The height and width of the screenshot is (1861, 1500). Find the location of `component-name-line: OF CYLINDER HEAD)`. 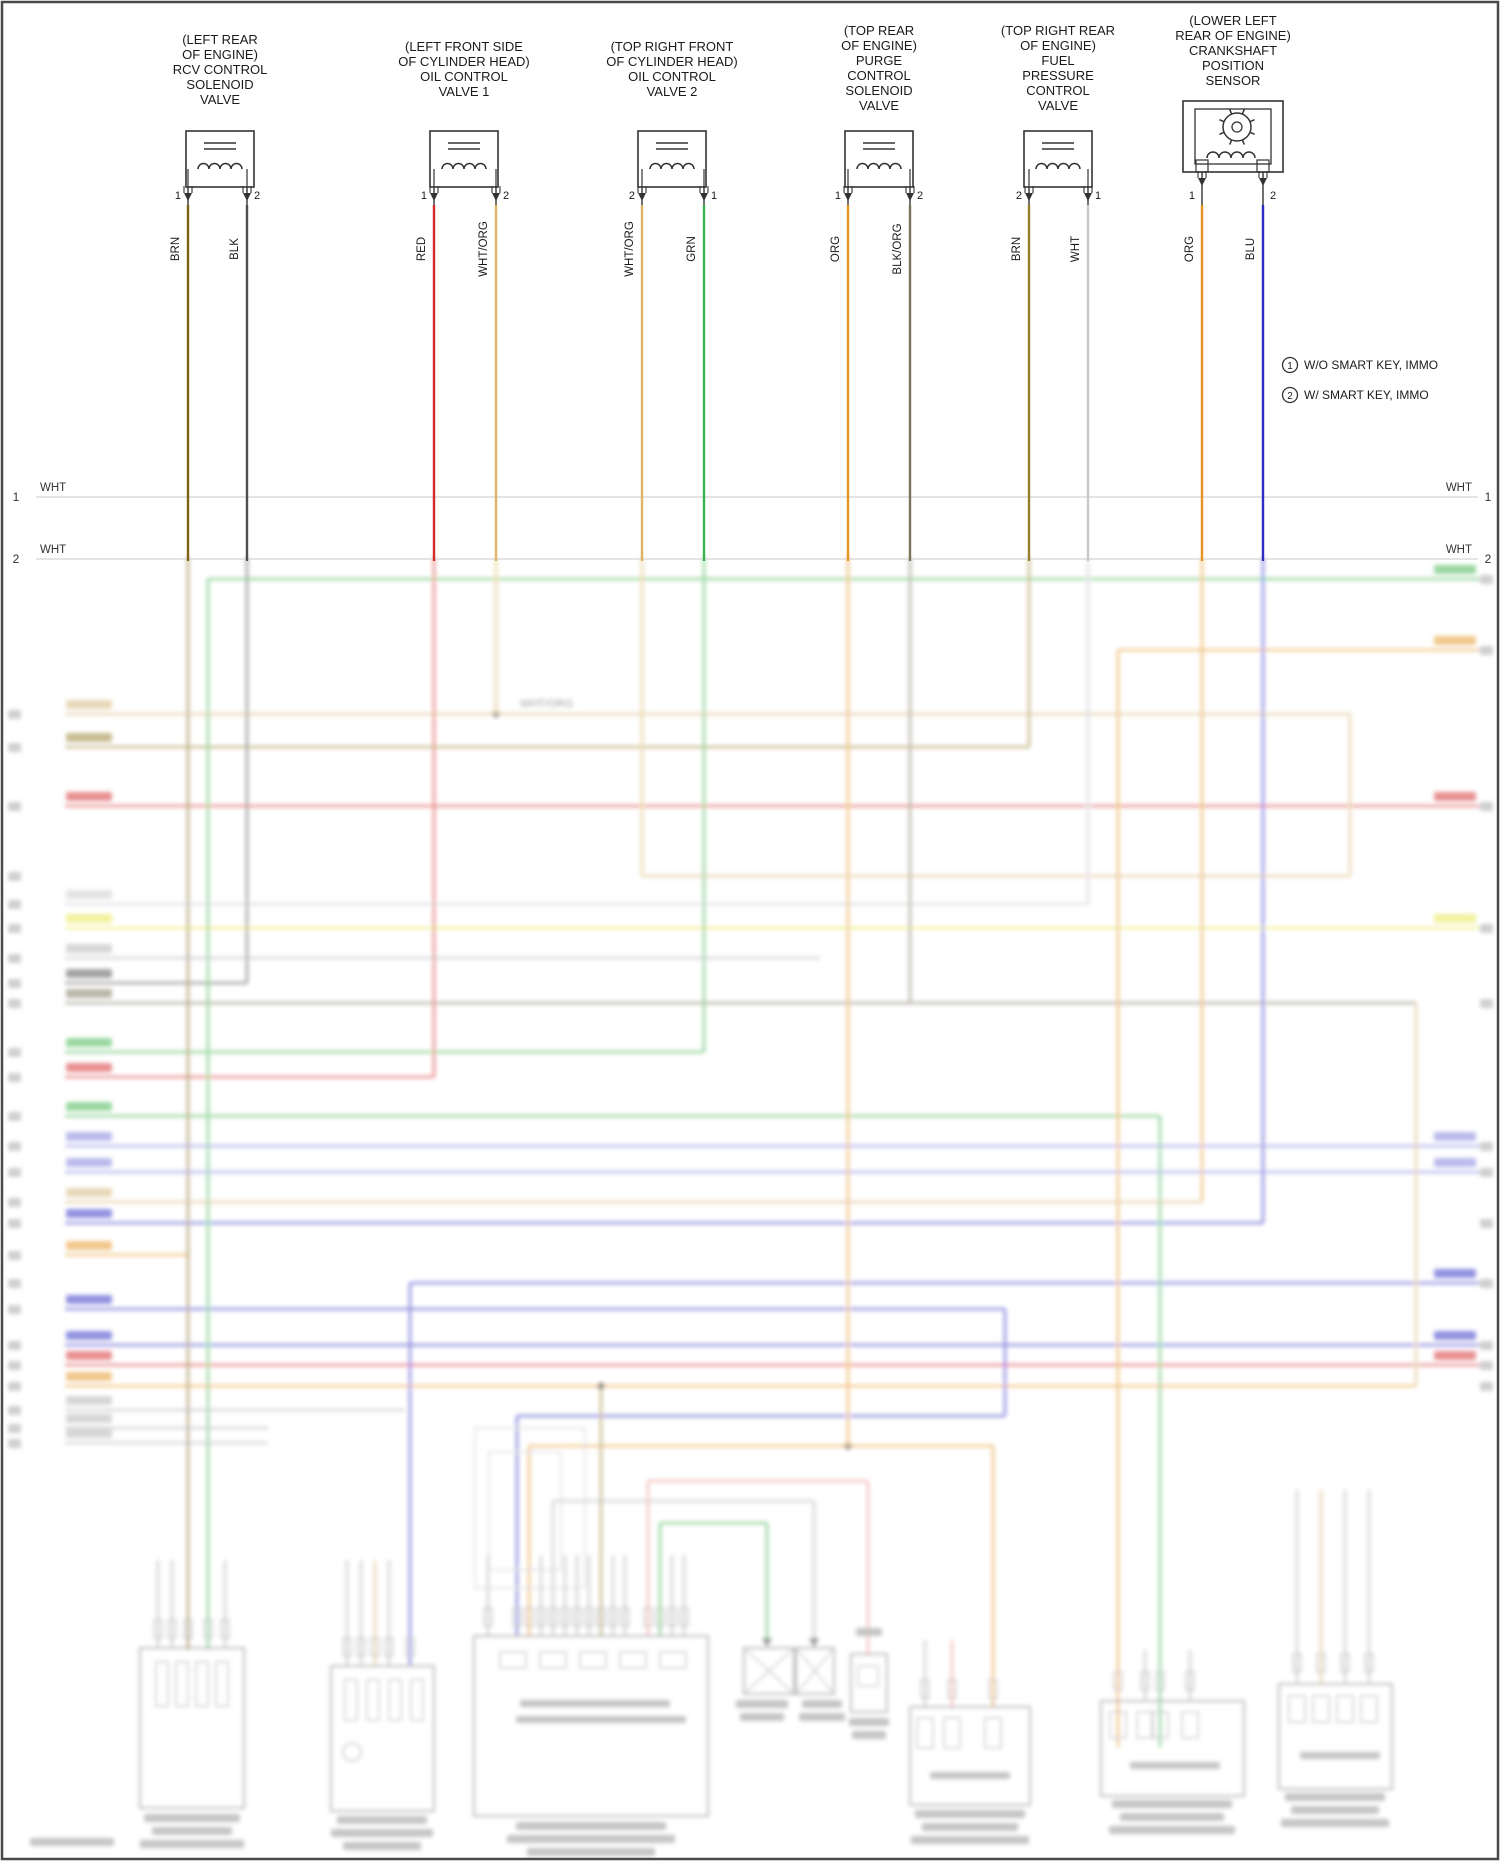

component-name-line: OF CYLINDER HEAD) is located at coordinates (671, 61).